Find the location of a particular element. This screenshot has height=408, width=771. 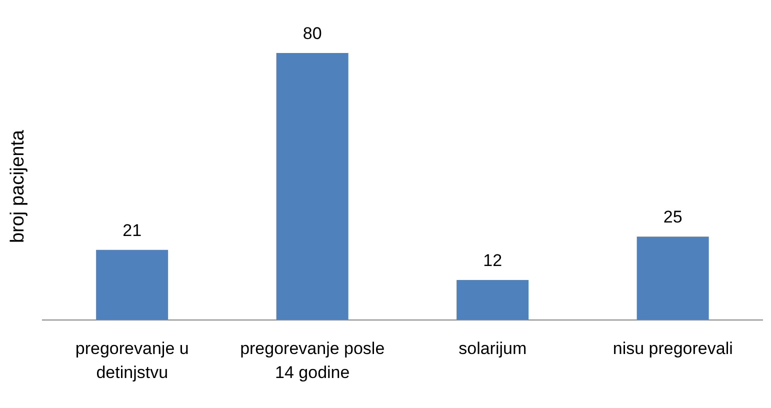

data-label: 12 is located at coordinates (492, 260).